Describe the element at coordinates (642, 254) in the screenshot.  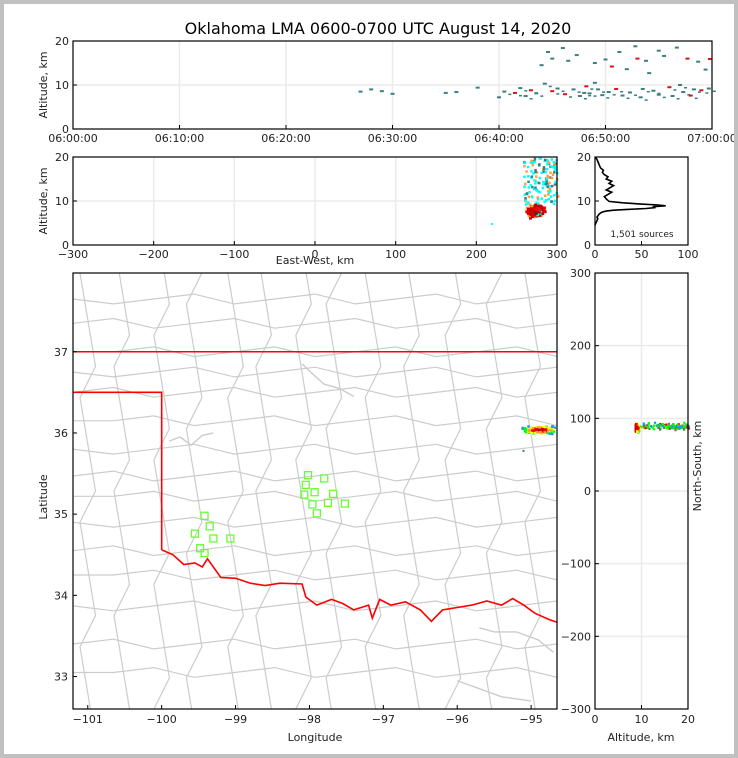
I see `count-tick-label: 50` at that location.